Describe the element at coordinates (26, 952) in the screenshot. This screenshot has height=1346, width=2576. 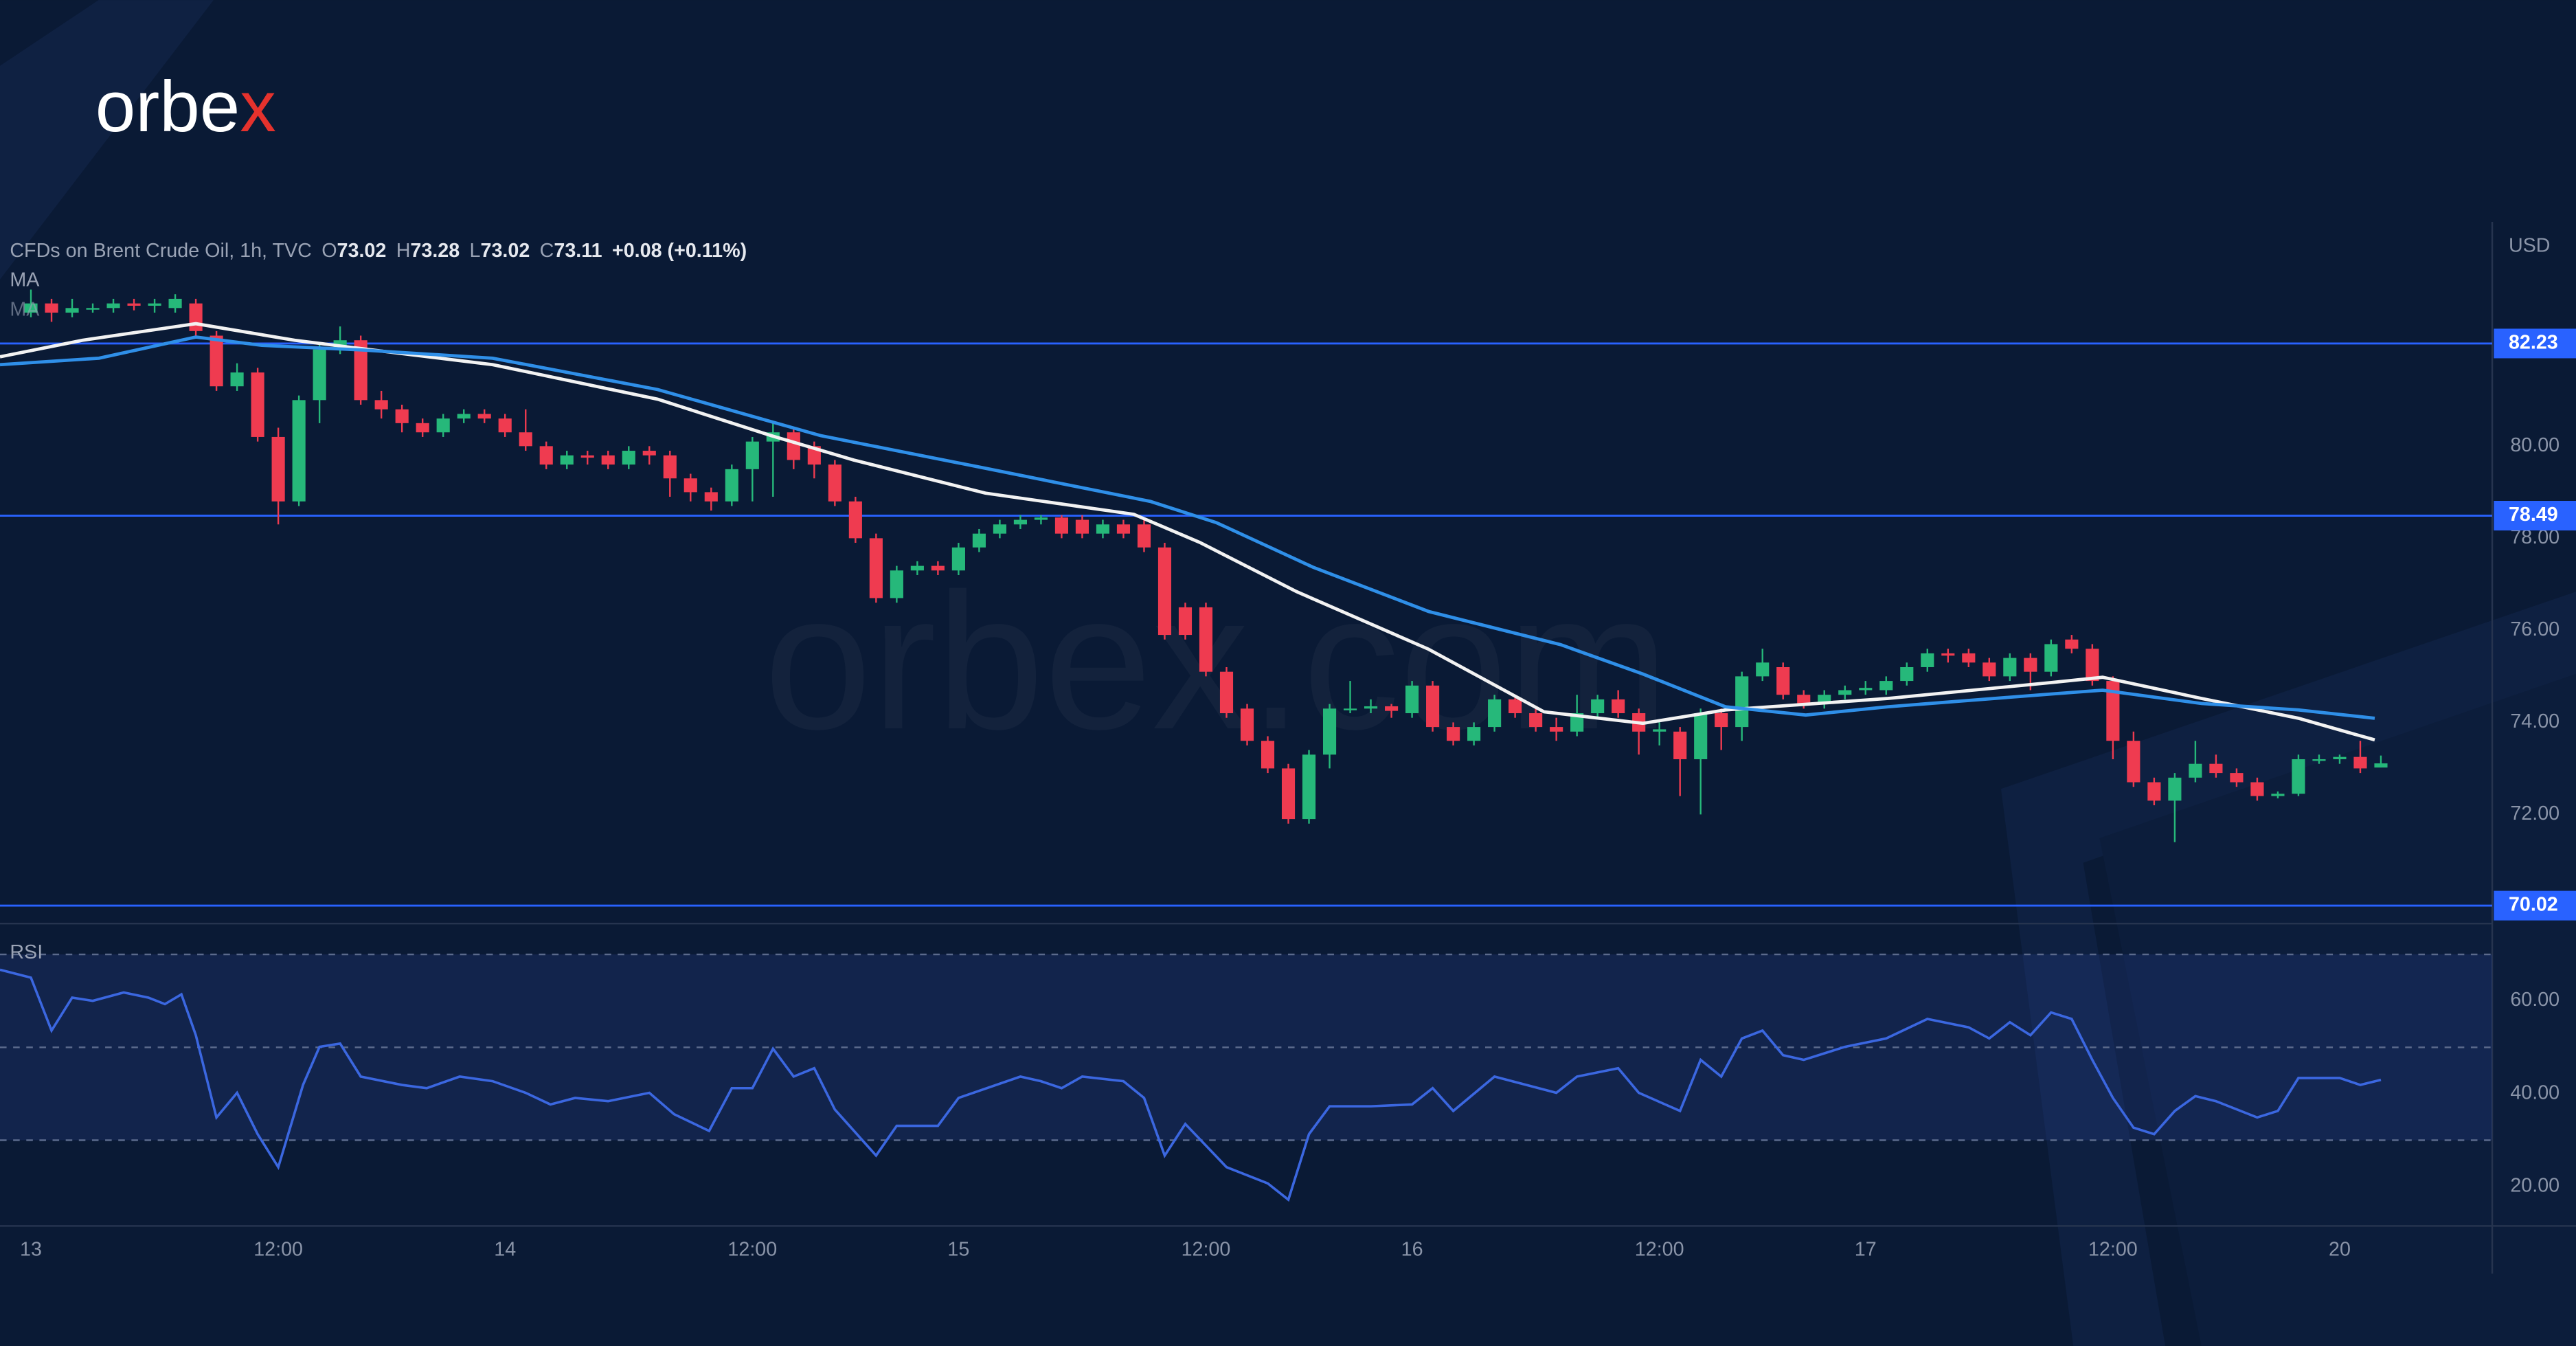
I see `rsi-title: RSI` at that location.